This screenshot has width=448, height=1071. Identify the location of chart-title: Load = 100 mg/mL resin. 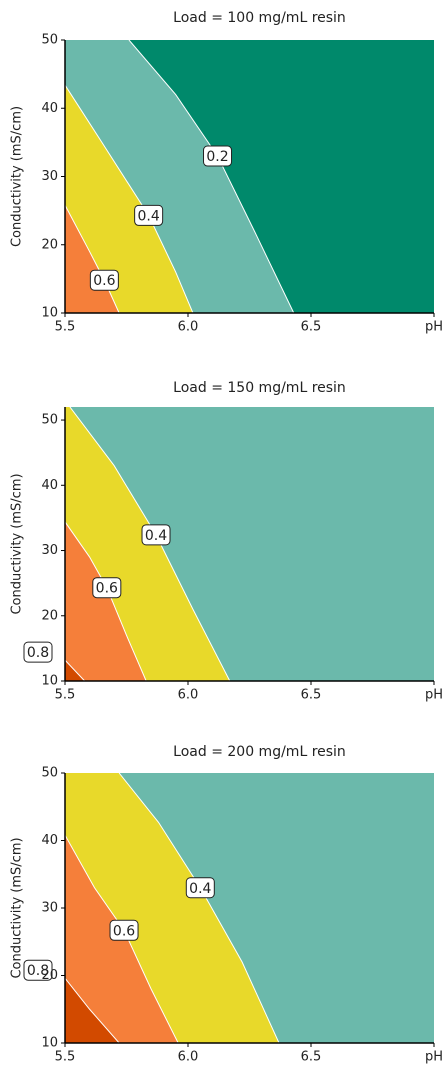
(259, 18).